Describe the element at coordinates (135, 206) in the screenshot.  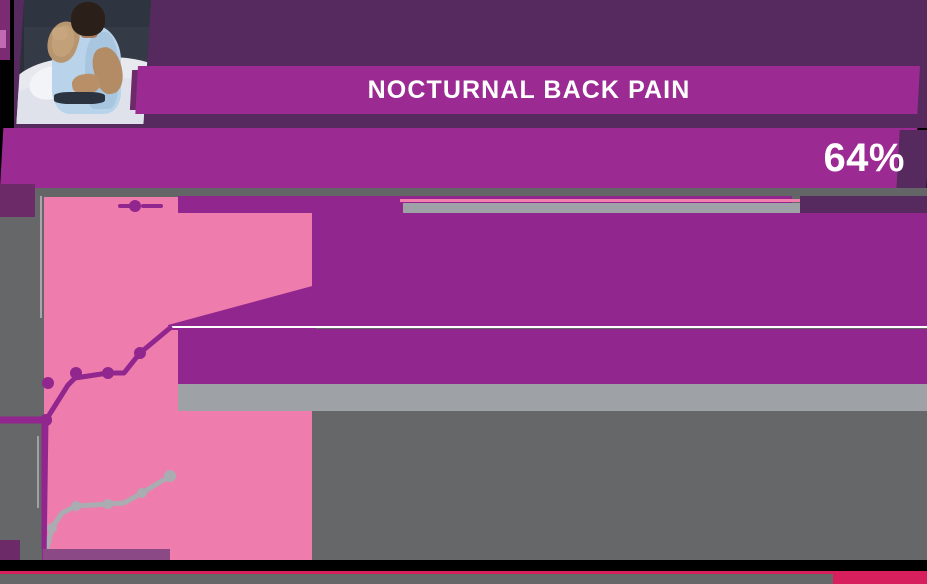
I see `legend-marker-dot-purple` at that location.